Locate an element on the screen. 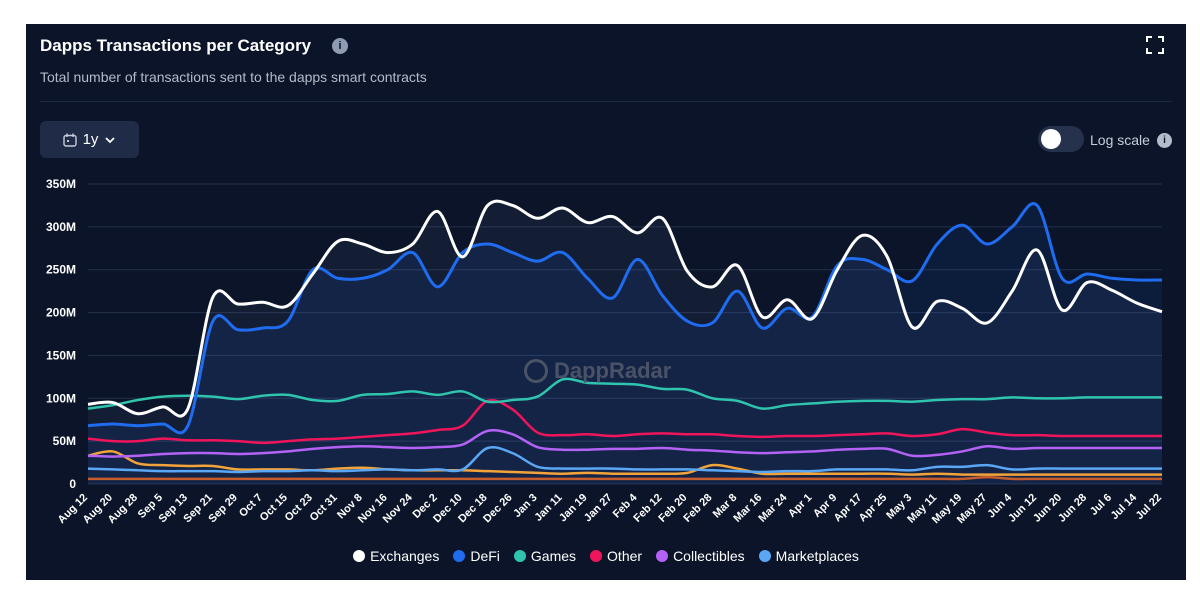 The width and height of the screenshot is (1200, 589). legend-item-defi: DeFi is located at coordinates (476, 556).